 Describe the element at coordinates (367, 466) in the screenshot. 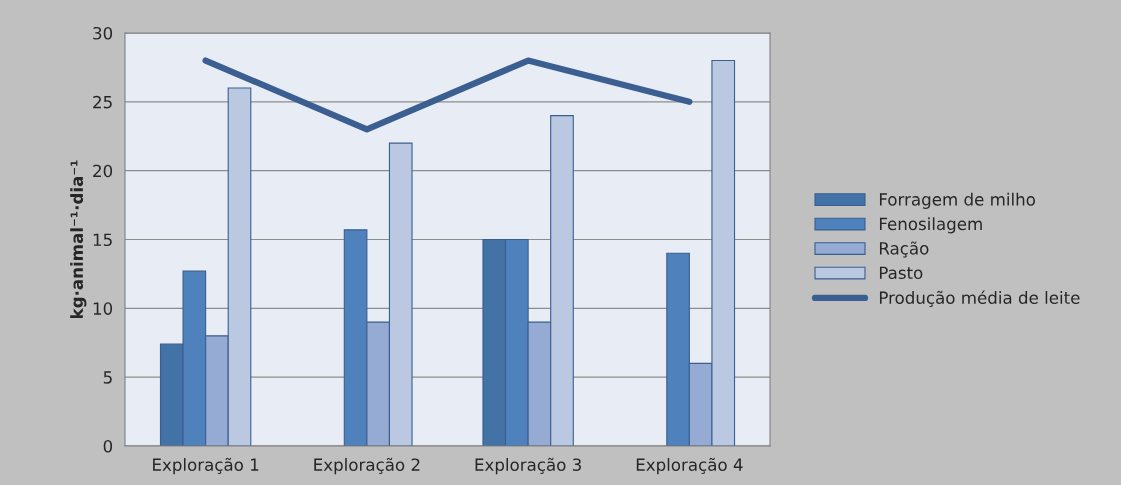

I see `x-tick-label: Exploração 2` at that location.